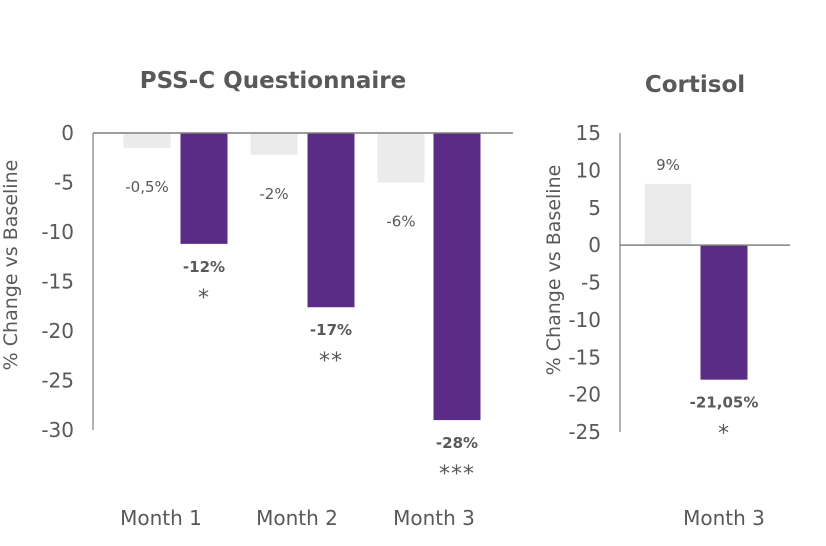 The height and width of the screenshot is (546, 826). Describe the element at coordinates (400, 222) in the screenshot. I see `pss-data-label: -6%` at that location.